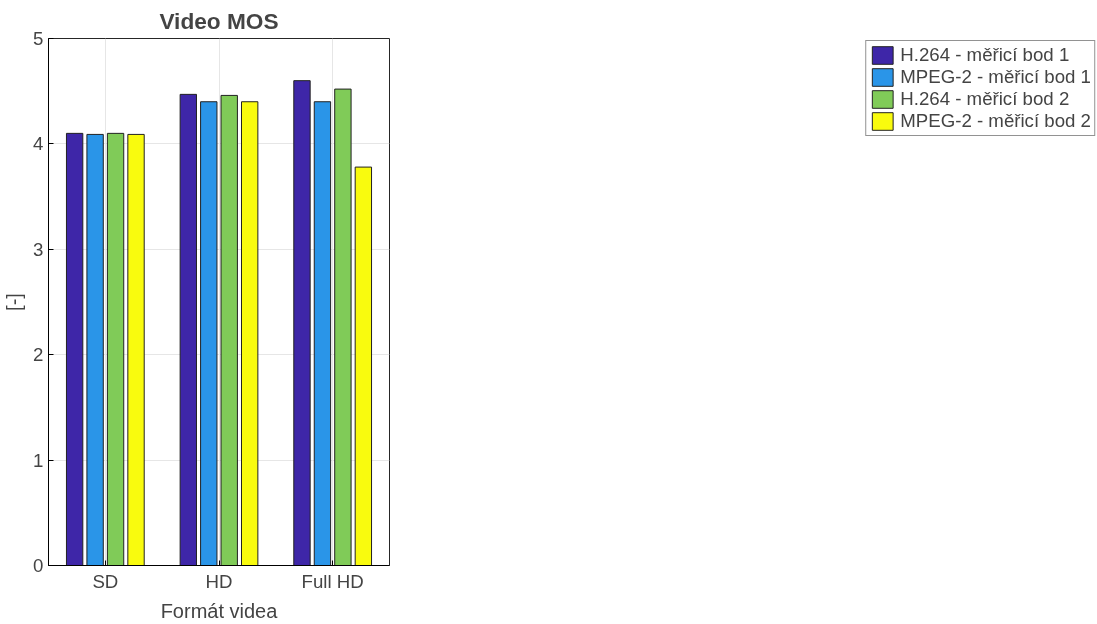  I want to click on x-tick-label: HD, so click(219, 581).